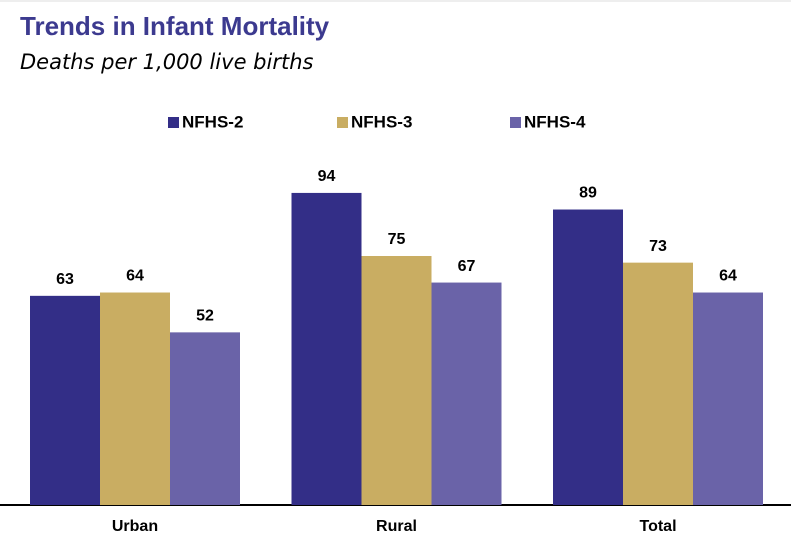  I want to click on x-tick-label: Total, so click(657, 526).